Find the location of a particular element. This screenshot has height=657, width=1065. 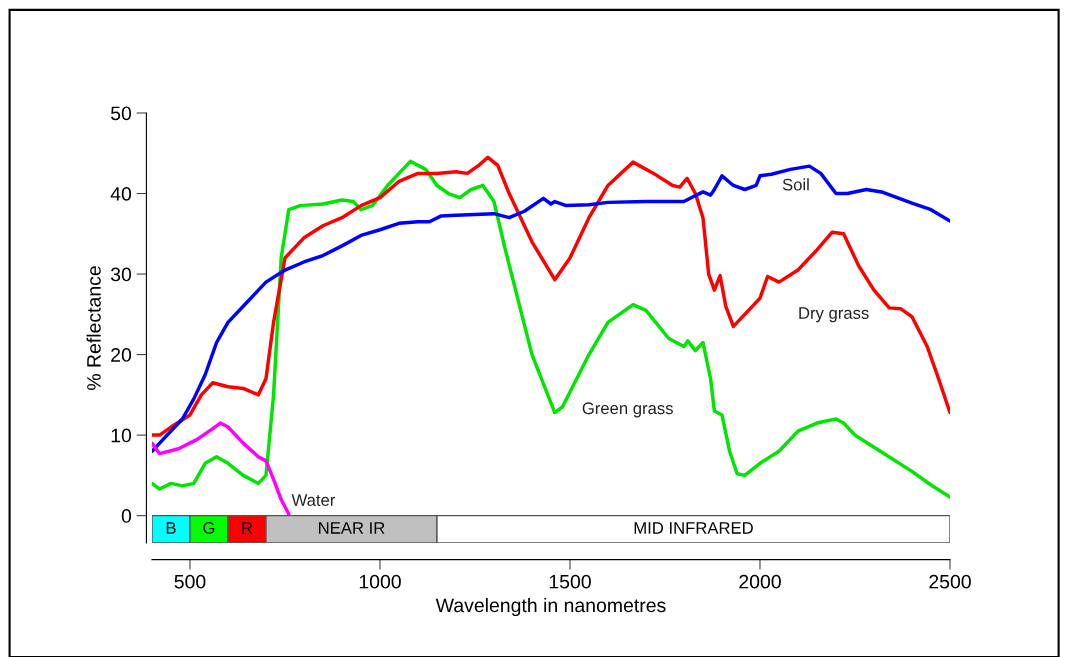

band-label: B is located at coordinates (171, 528).